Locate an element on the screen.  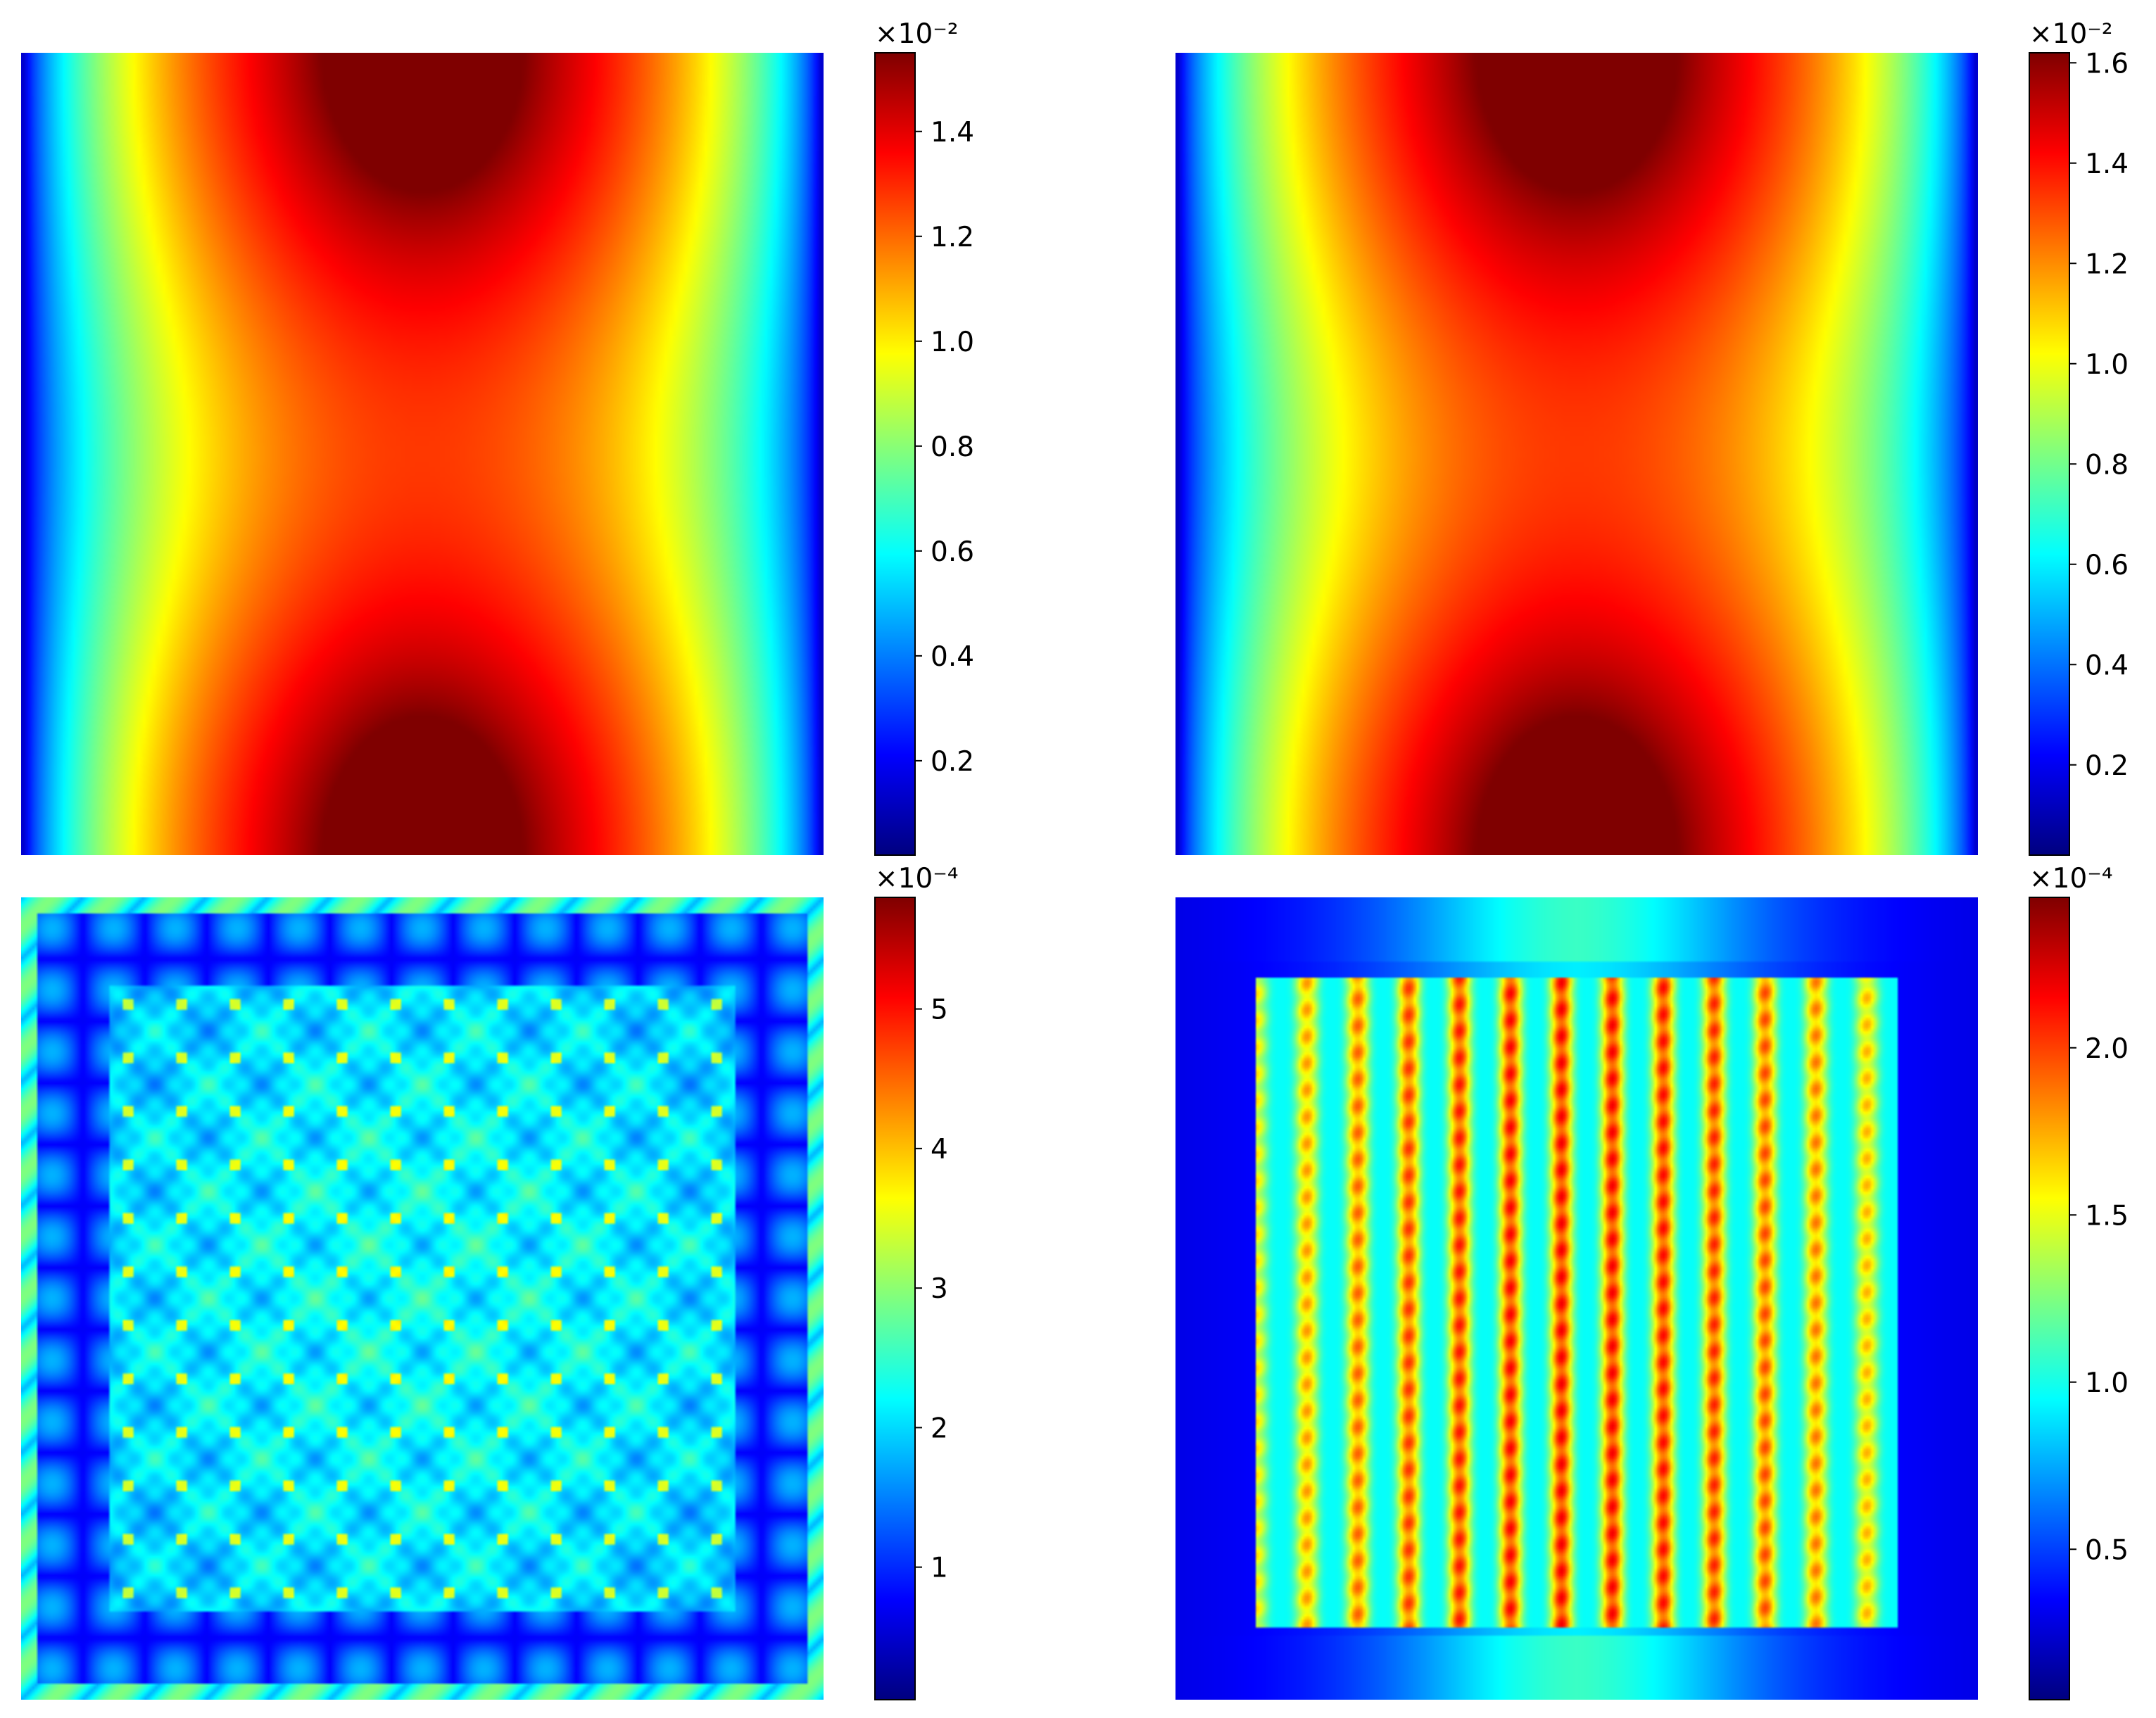
colorbar-tick-label: 4 is located at coordinates (940, 1150).